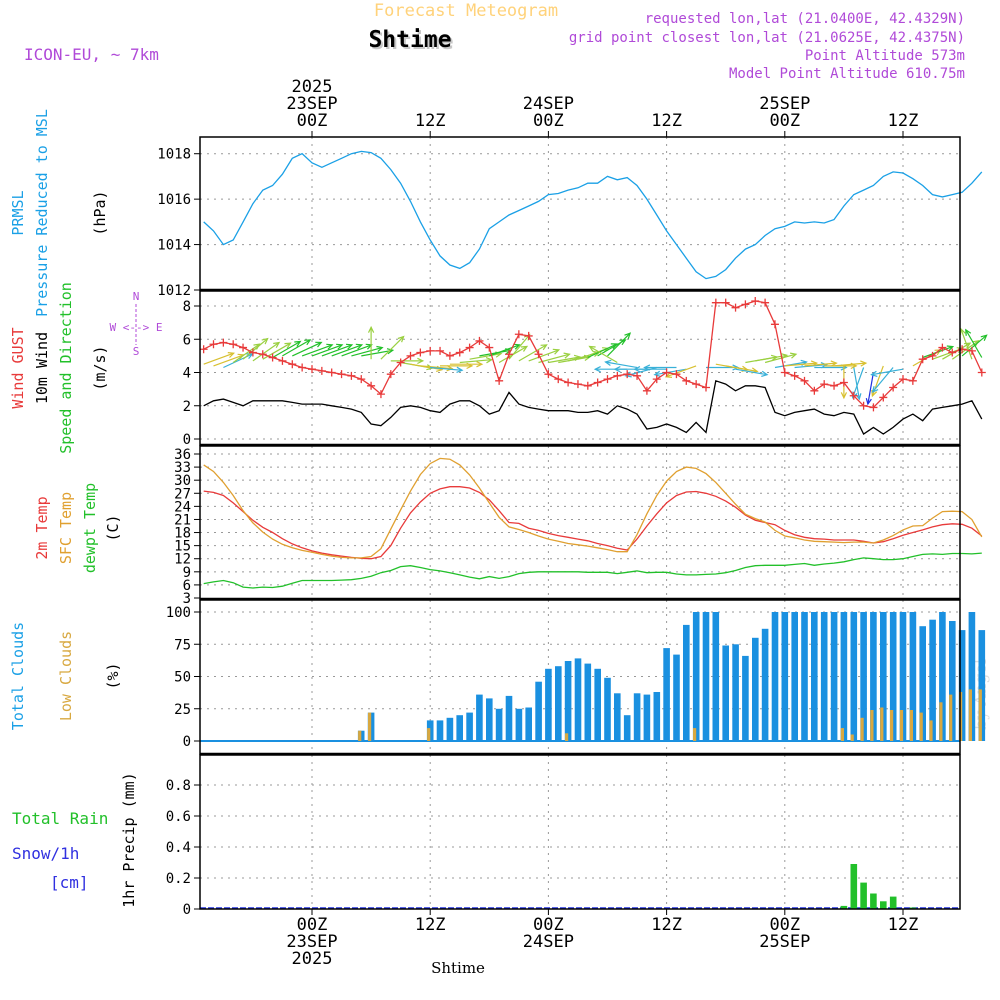 This screenshot has width=1000, height=1000. What do you see at coordinates (90, 528) in the screenshot?
I see `dewpt-label: dewpt Temp` at bounding box center [90, 528].